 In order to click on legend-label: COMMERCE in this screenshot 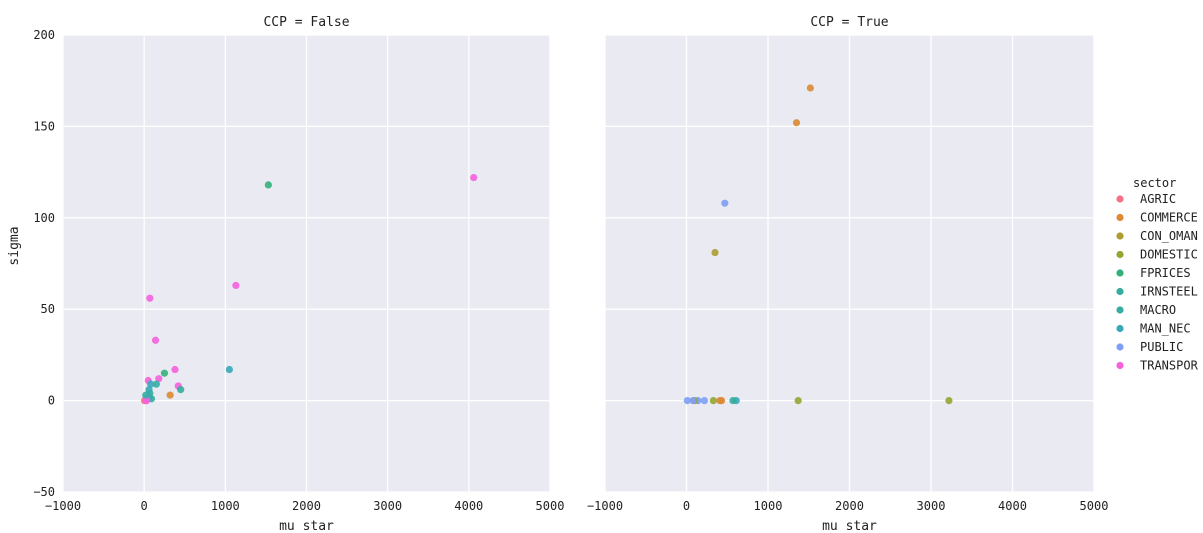, I will do `click(1169, 218)`.